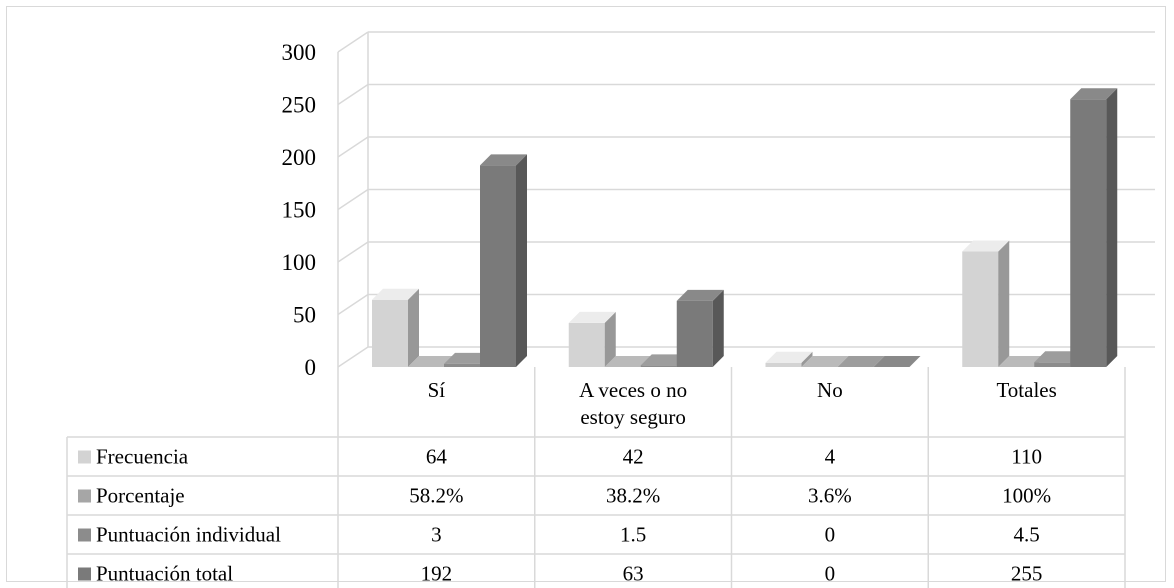 This screenshot has width=1174, height=588. I want to click on series-label: Puntuación individual, so click(188, 535).